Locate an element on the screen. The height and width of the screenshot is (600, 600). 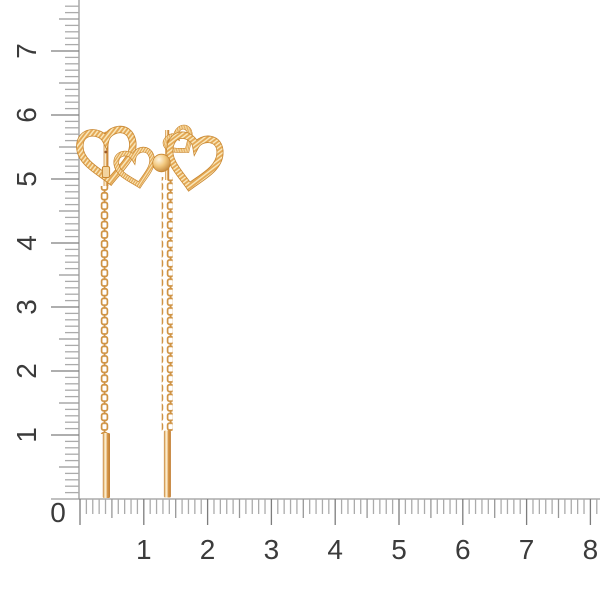
earring-left-clasp-dot is located at coordinates (106, 152).